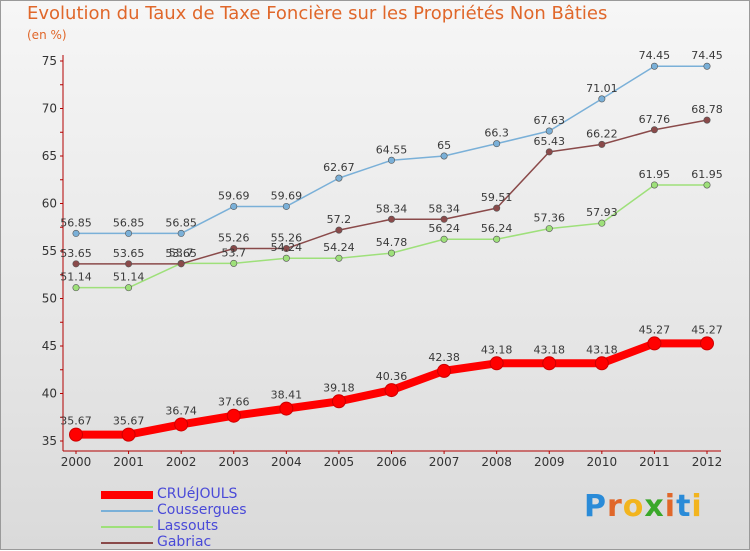  What do you see at coordinates (684, 506) in the screenshot?
I see `logo-letter: t` at bounding box center [684, 506].